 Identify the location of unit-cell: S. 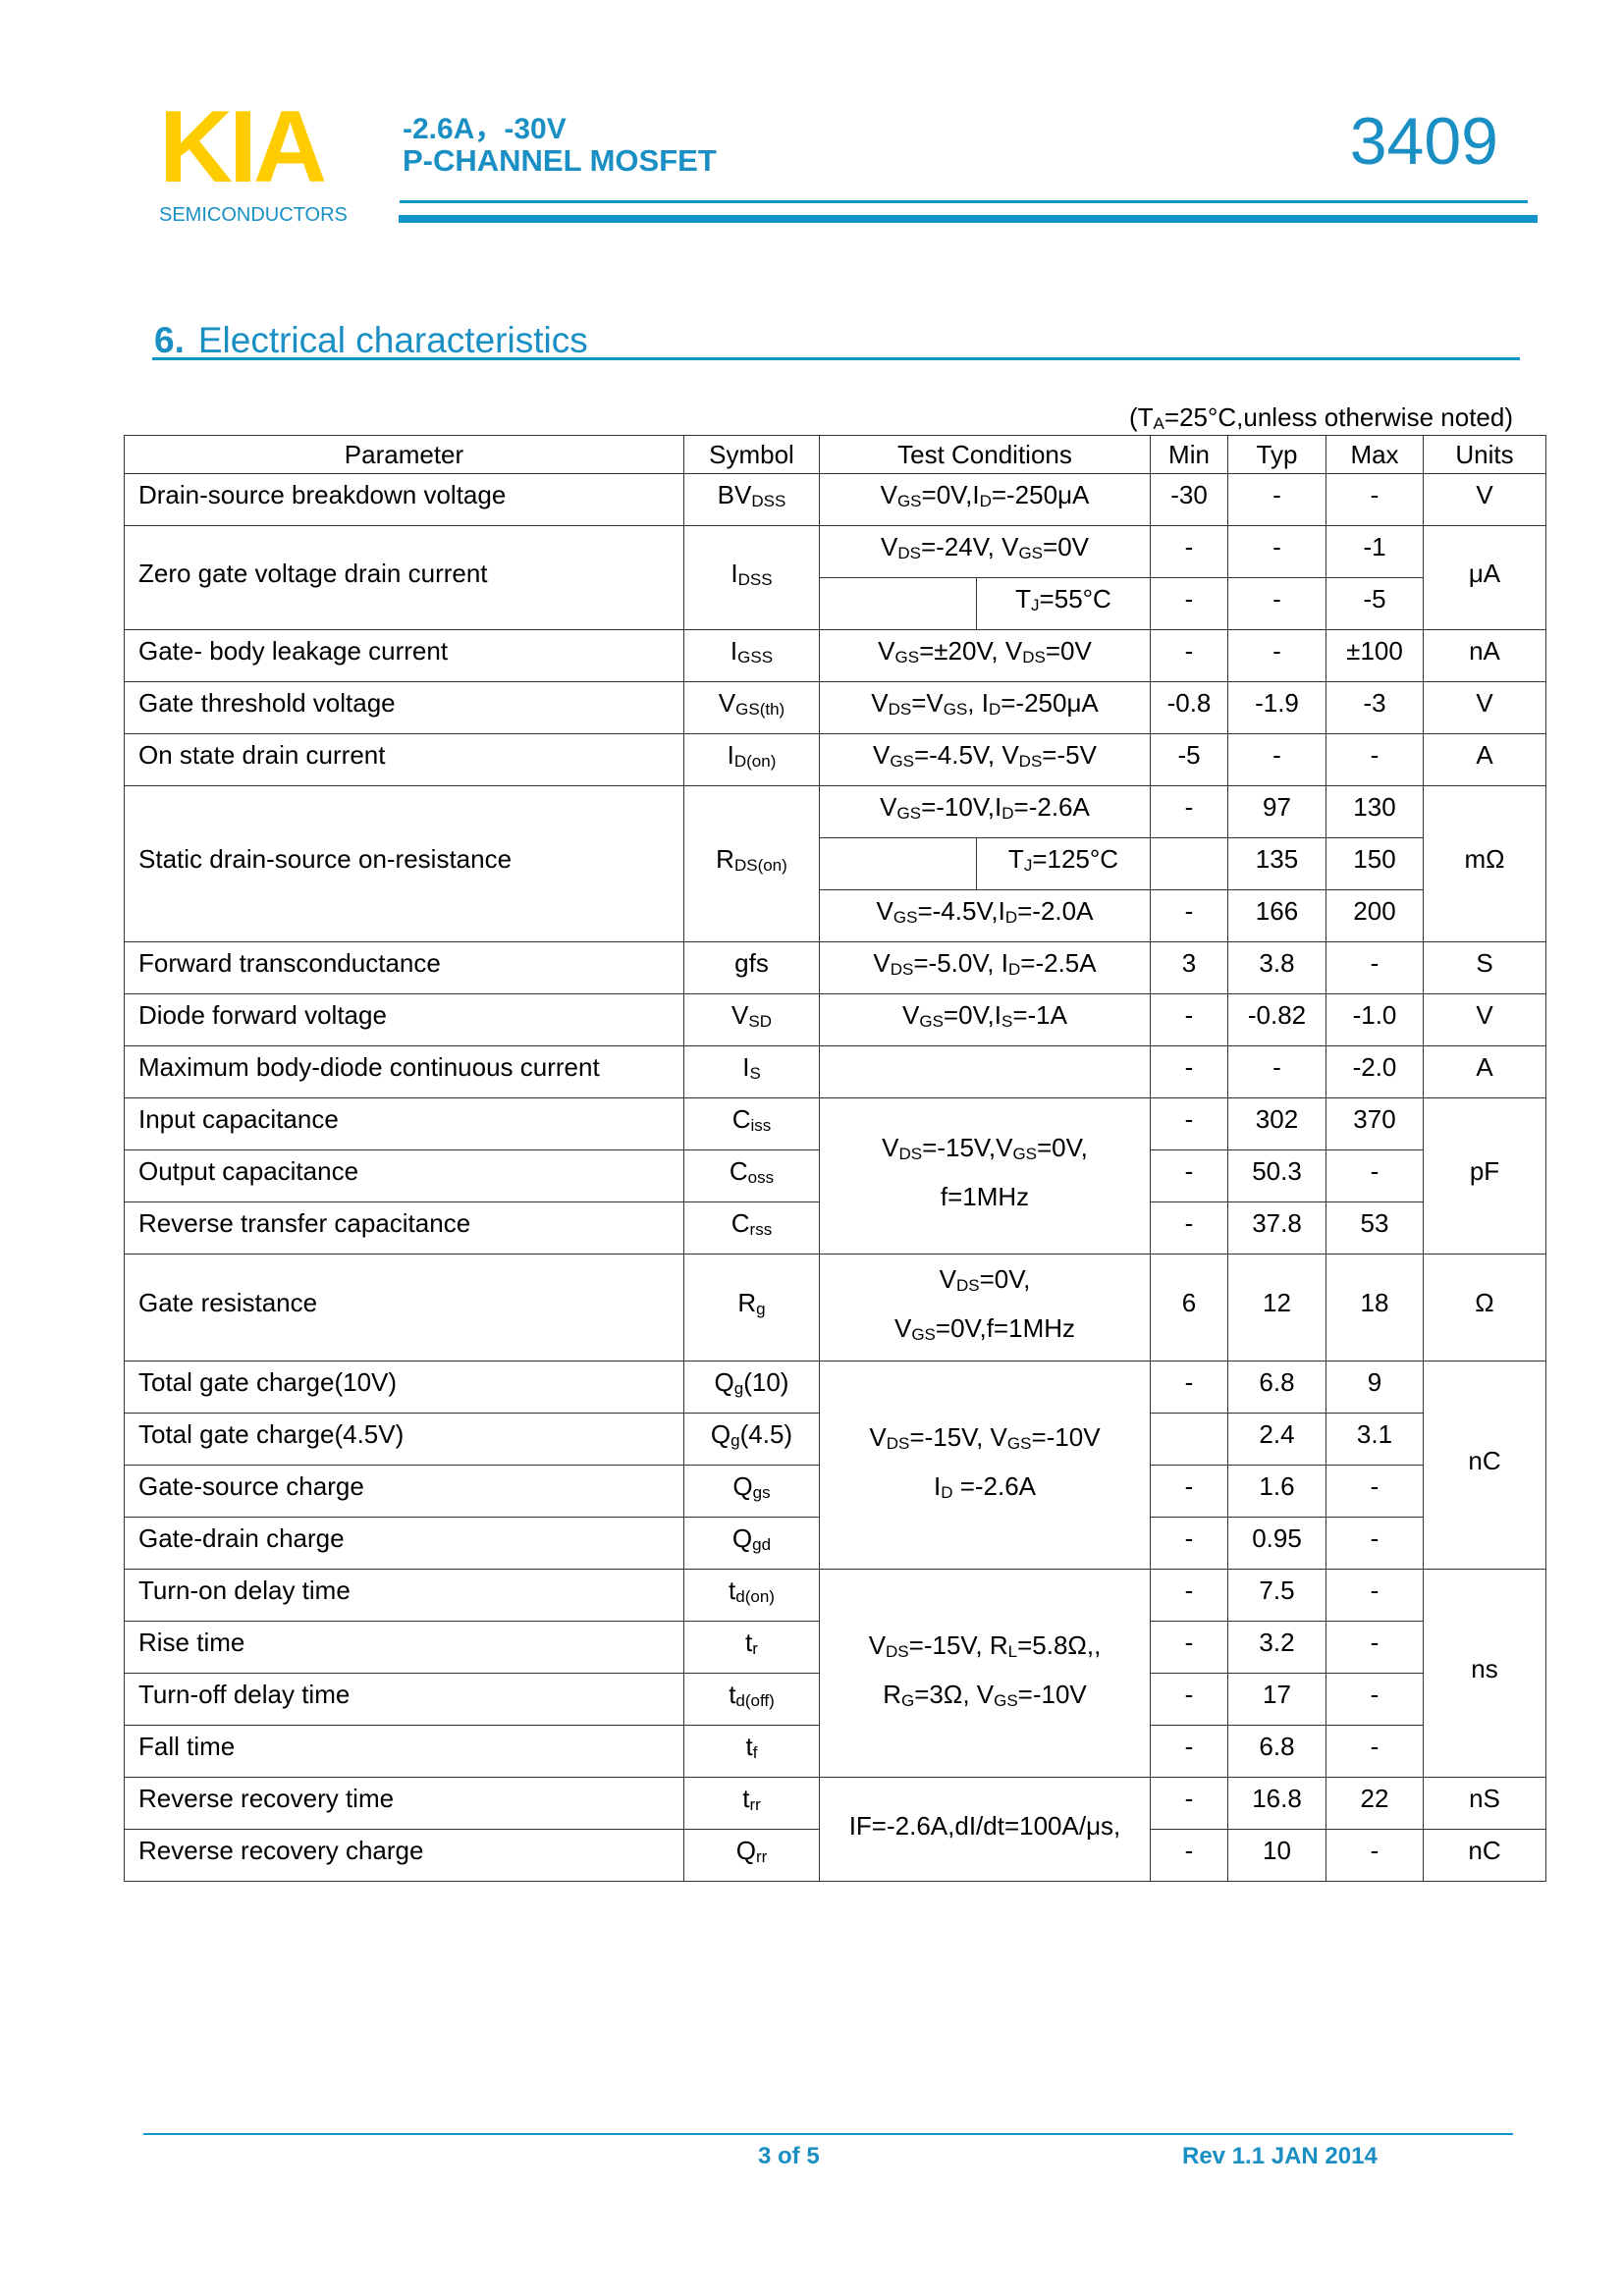
(1484, 968).